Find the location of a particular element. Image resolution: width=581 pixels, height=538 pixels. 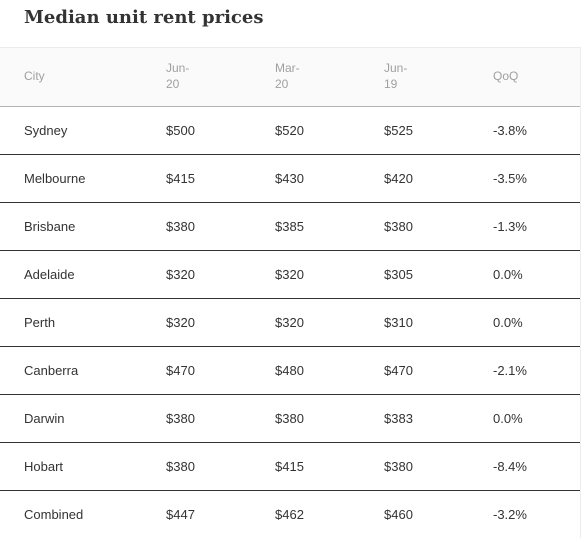

table-row: Hobart $380 $415 $380 -8.4% is located at coordinates (290, 467).